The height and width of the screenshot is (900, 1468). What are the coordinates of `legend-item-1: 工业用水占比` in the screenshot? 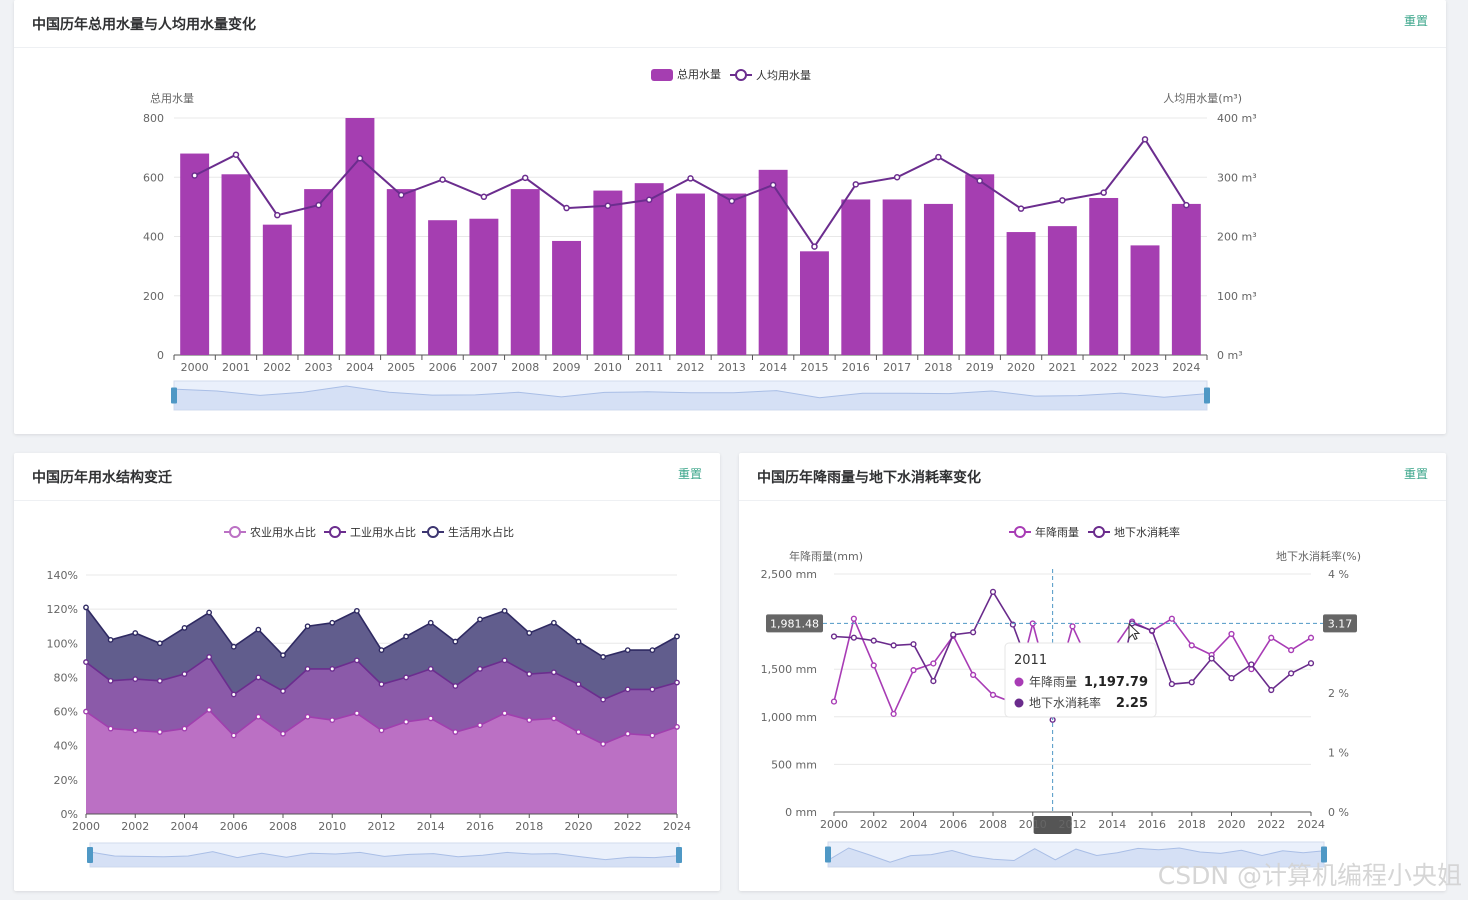 It's located at (370, 532).